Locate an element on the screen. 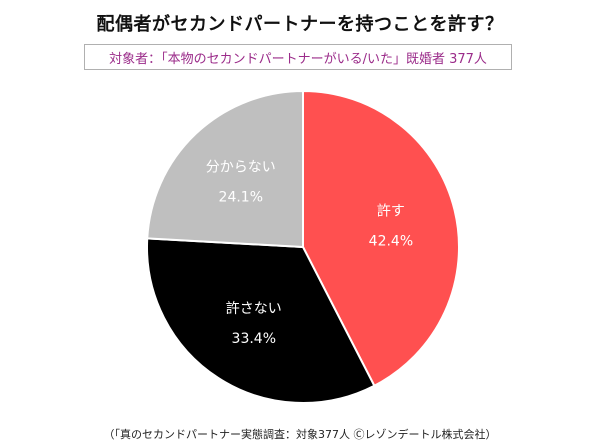  subject-box: 対象者：「本物のセカンドパートナーがいる/いた」既婚者 377人 is located at coordinates (298, 57).